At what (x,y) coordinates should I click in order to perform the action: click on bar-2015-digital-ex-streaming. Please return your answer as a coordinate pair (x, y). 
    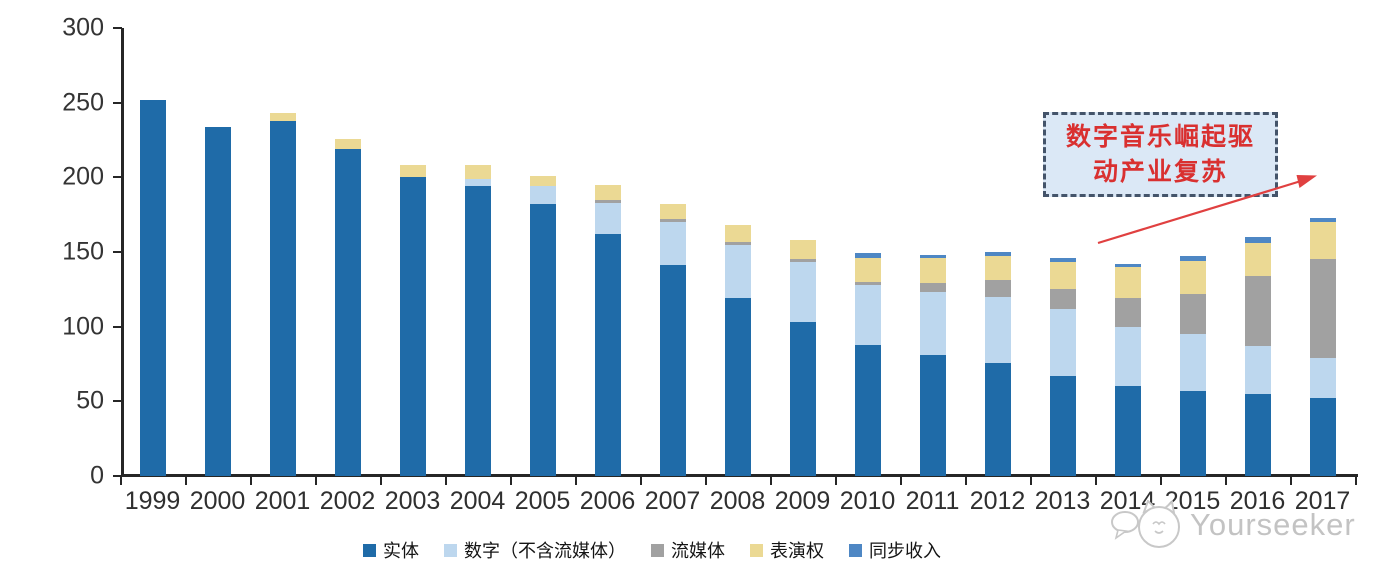
    Looking at the image, I should click on (1192, 362).